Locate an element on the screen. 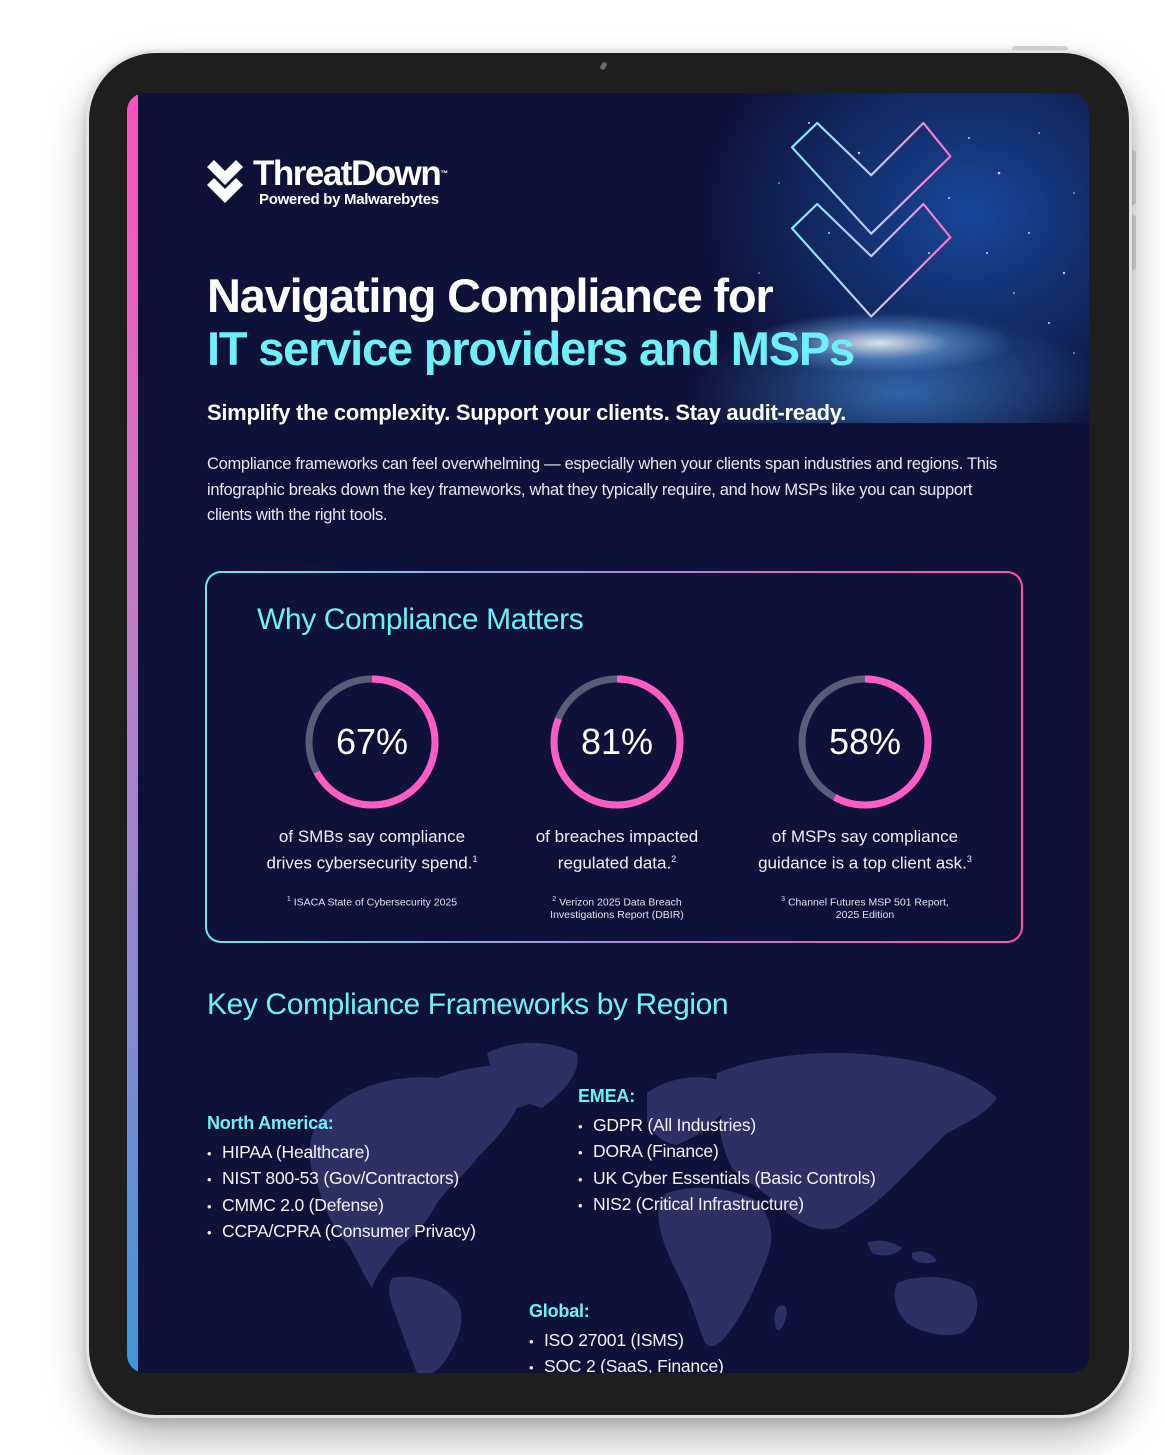 The height and width of the screenshot is (1455, 1165). framework-item: NIST 800-53 (Gov/Contractors) is located at coordinates (341, 1179).